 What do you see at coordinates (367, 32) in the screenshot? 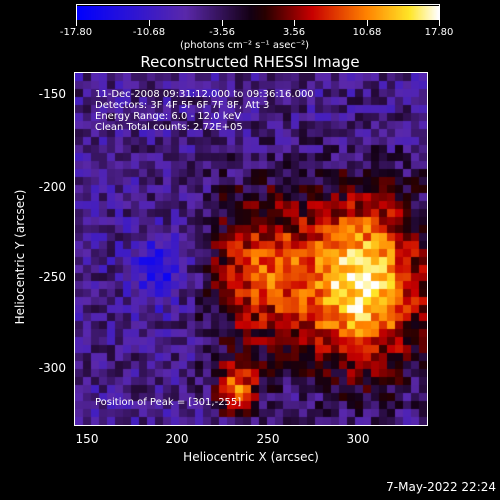
I see `colorbar-tick-label: 10.68` at bounding box center [367, 32].